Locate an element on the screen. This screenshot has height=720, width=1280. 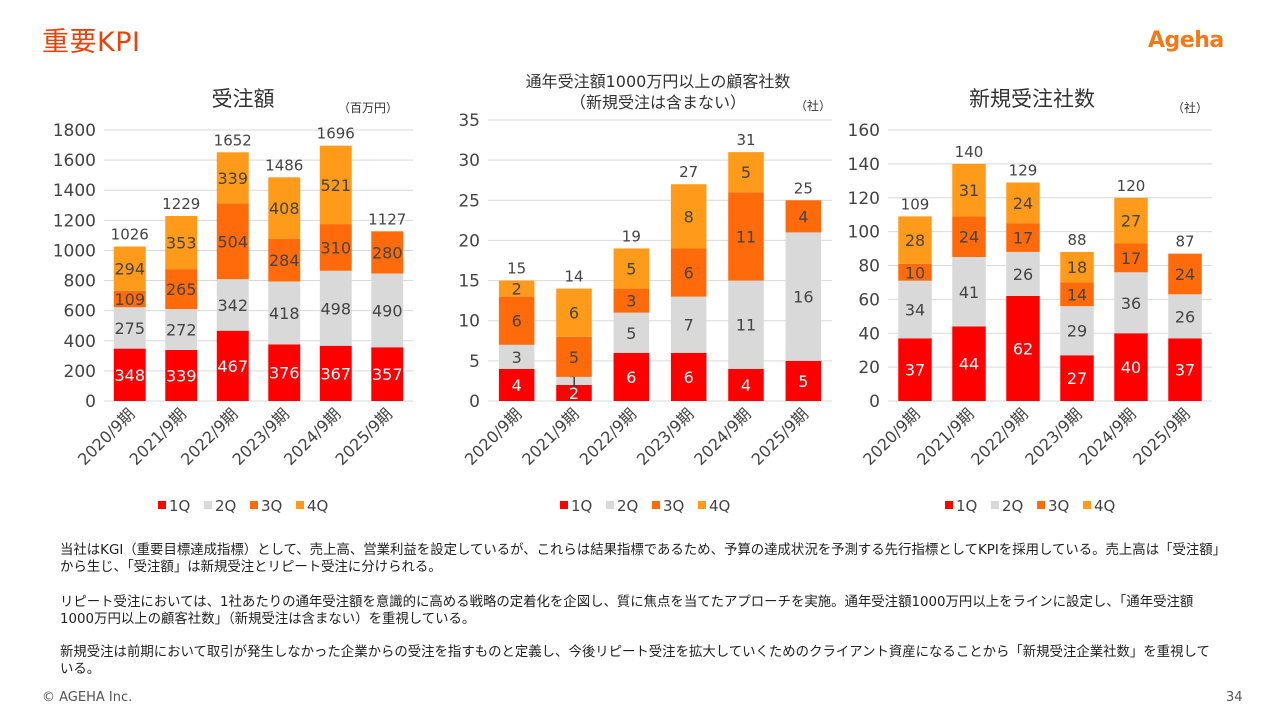
chart3-data-label: 29 is located at coordinates (1077, 331).